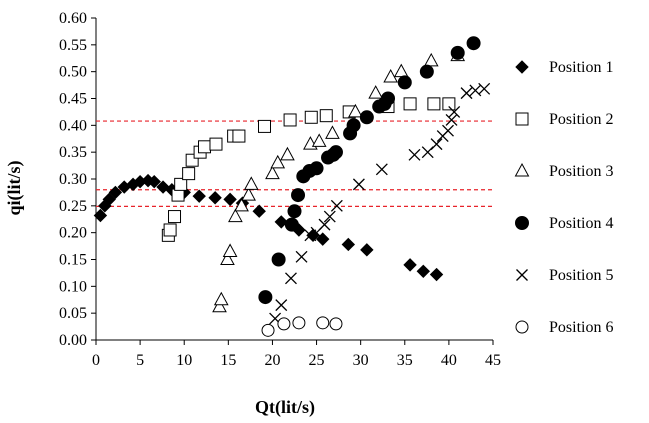 This screenshot has width=649, height=423. I want to click on x-tick-label: 25, so click(317, 360).